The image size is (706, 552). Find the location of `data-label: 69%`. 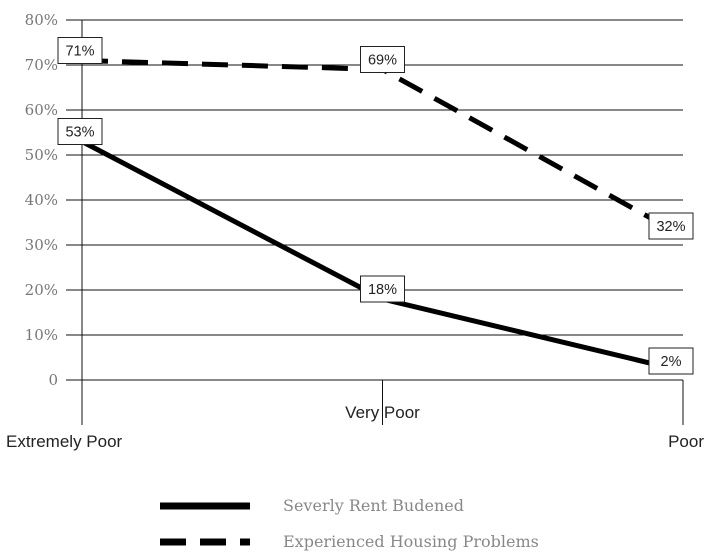

data-label: 69% is located at coordinates (382, 59).